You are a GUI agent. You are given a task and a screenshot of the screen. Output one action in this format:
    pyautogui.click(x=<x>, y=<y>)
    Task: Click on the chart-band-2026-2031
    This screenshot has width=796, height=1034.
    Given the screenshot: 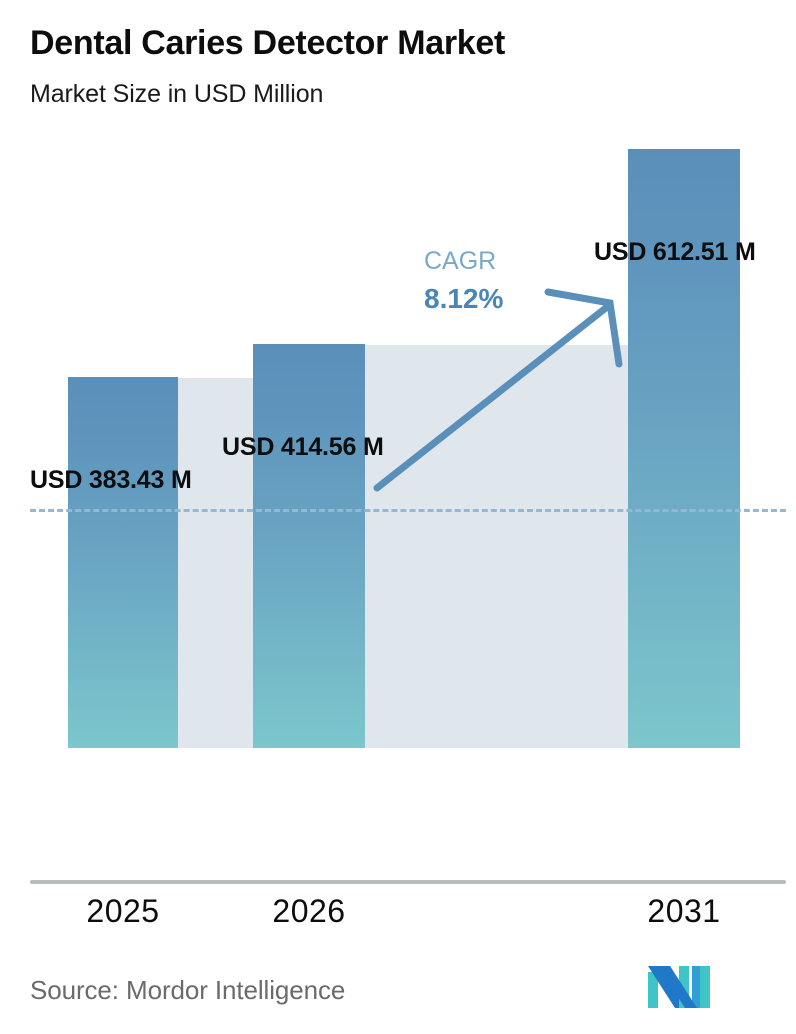 What is the action you would take?
    pyautogui.click(x=496, y=546)
    